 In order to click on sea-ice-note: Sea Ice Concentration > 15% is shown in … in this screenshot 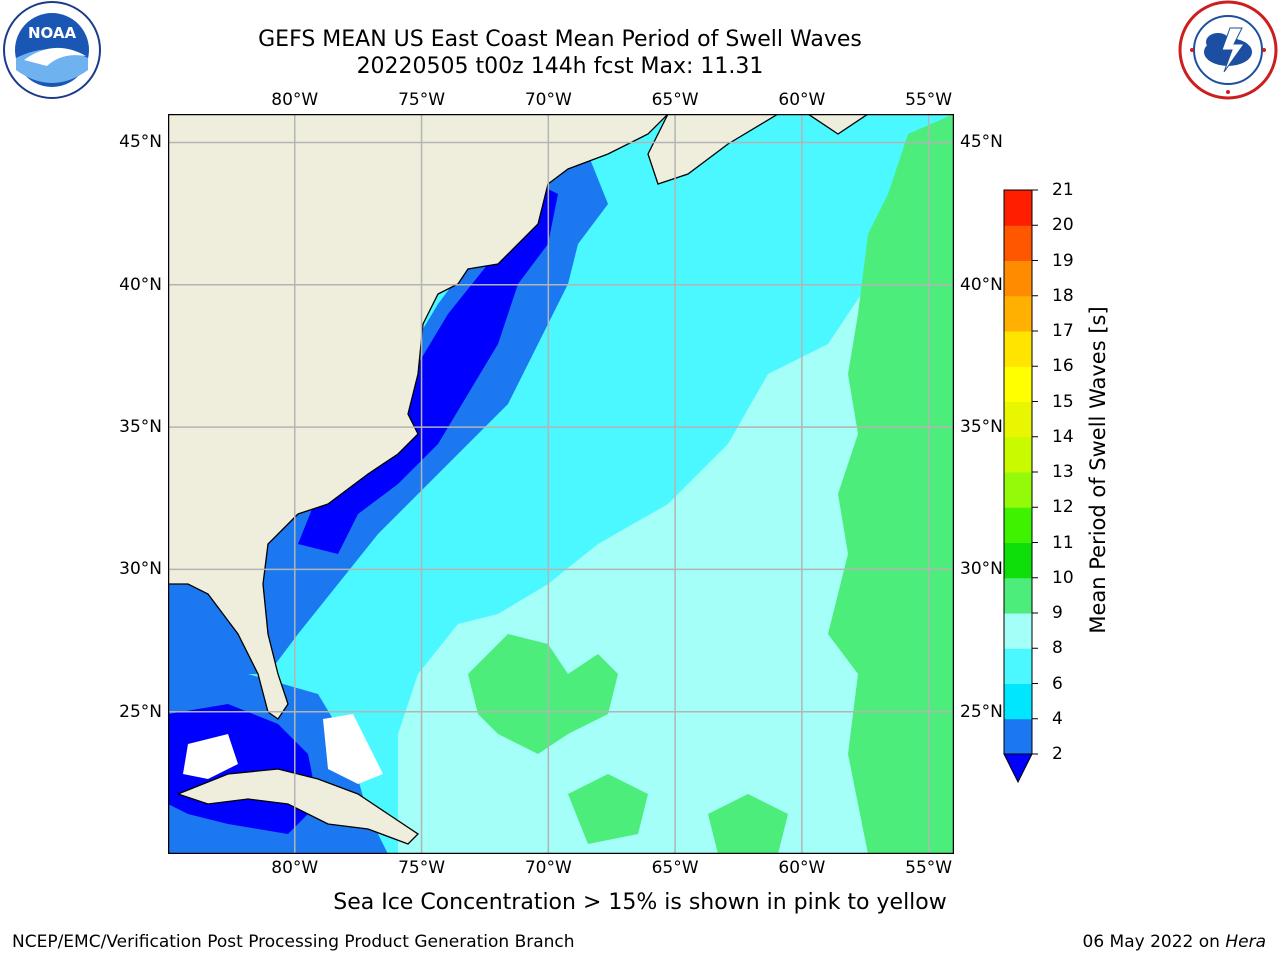, I will do `click(640, 902)`.